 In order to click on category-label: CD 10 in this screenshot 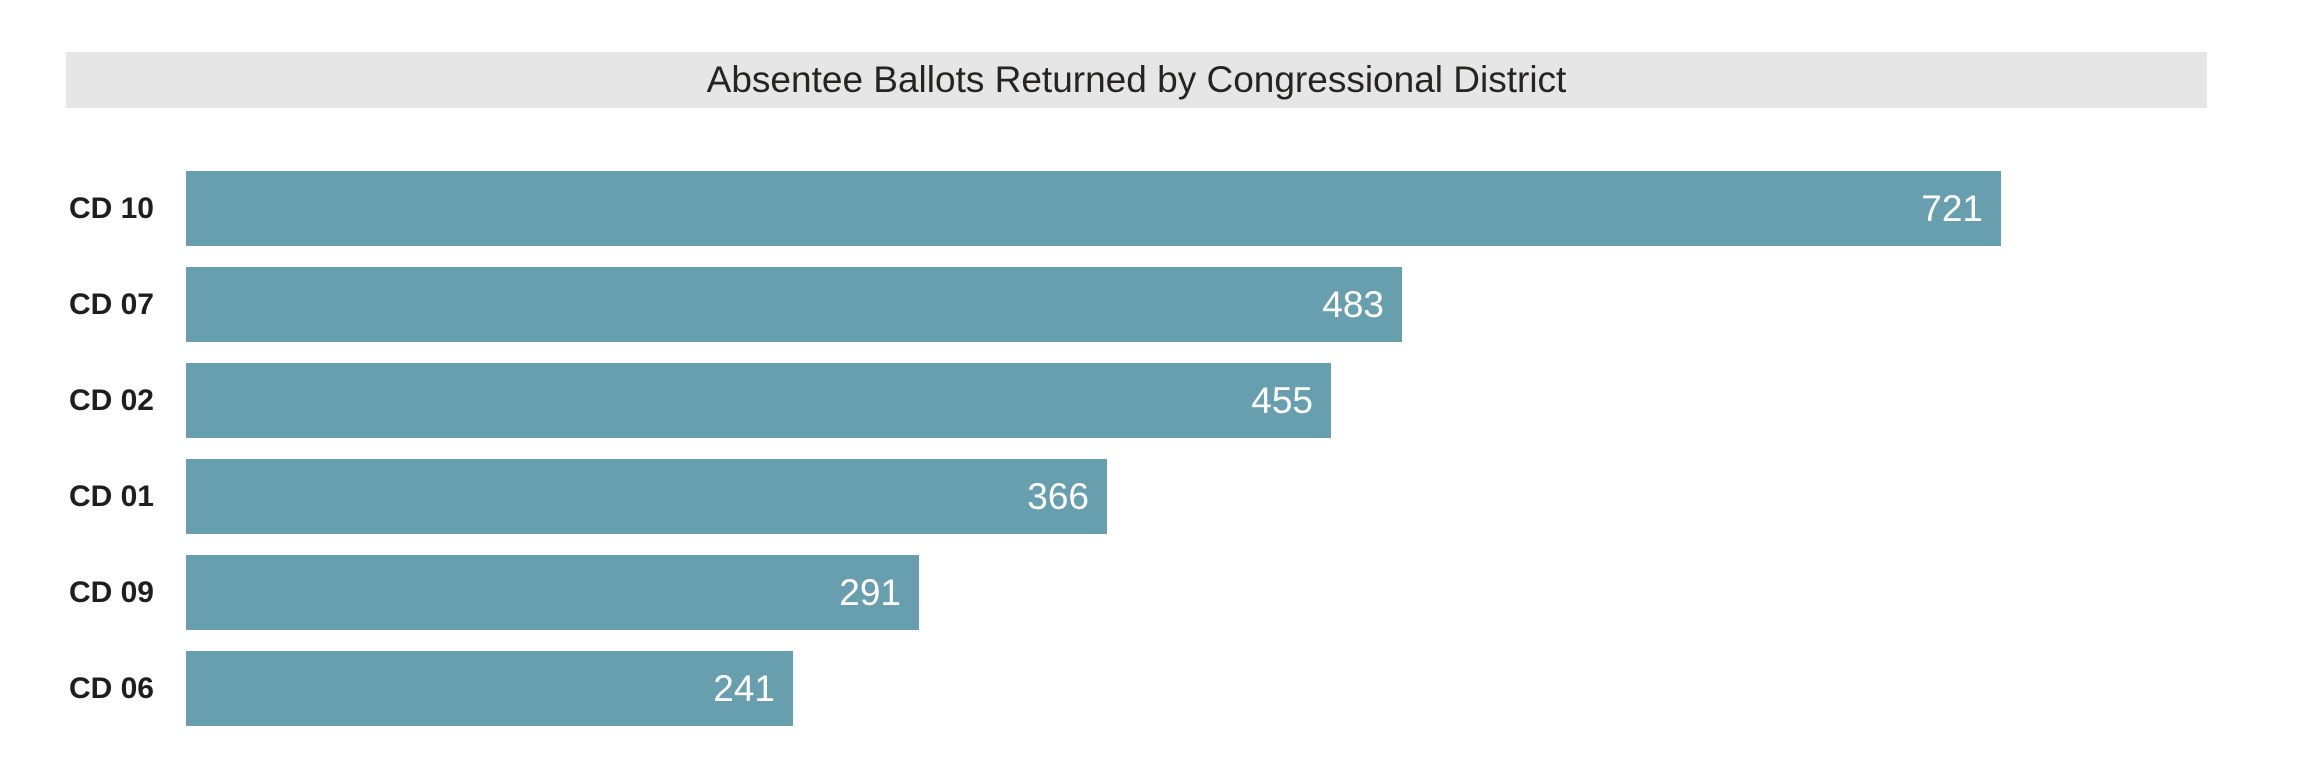, I will do `click(111, 208)`.